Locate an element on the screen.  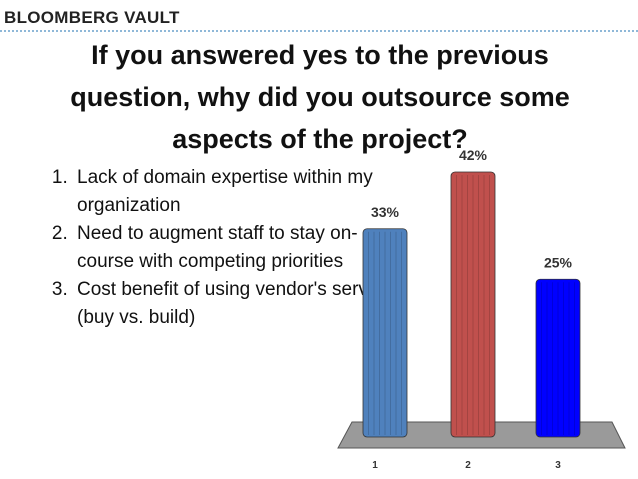
x-tick-label: 2 is located at coordinates (468, 465).